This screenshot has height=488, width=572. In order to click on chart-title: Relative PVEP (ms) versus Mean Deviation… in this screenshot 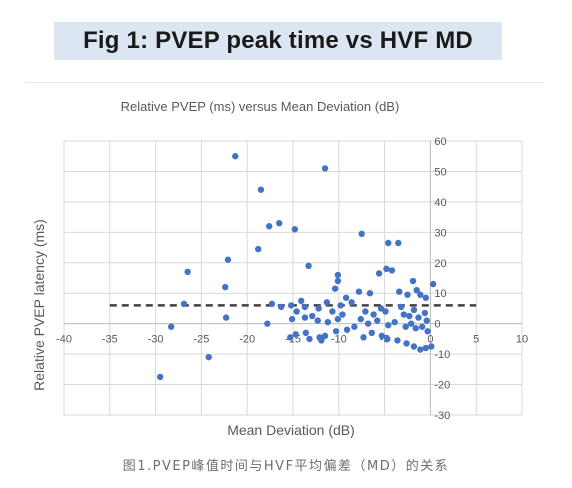, I will do `click(260, 106)`.